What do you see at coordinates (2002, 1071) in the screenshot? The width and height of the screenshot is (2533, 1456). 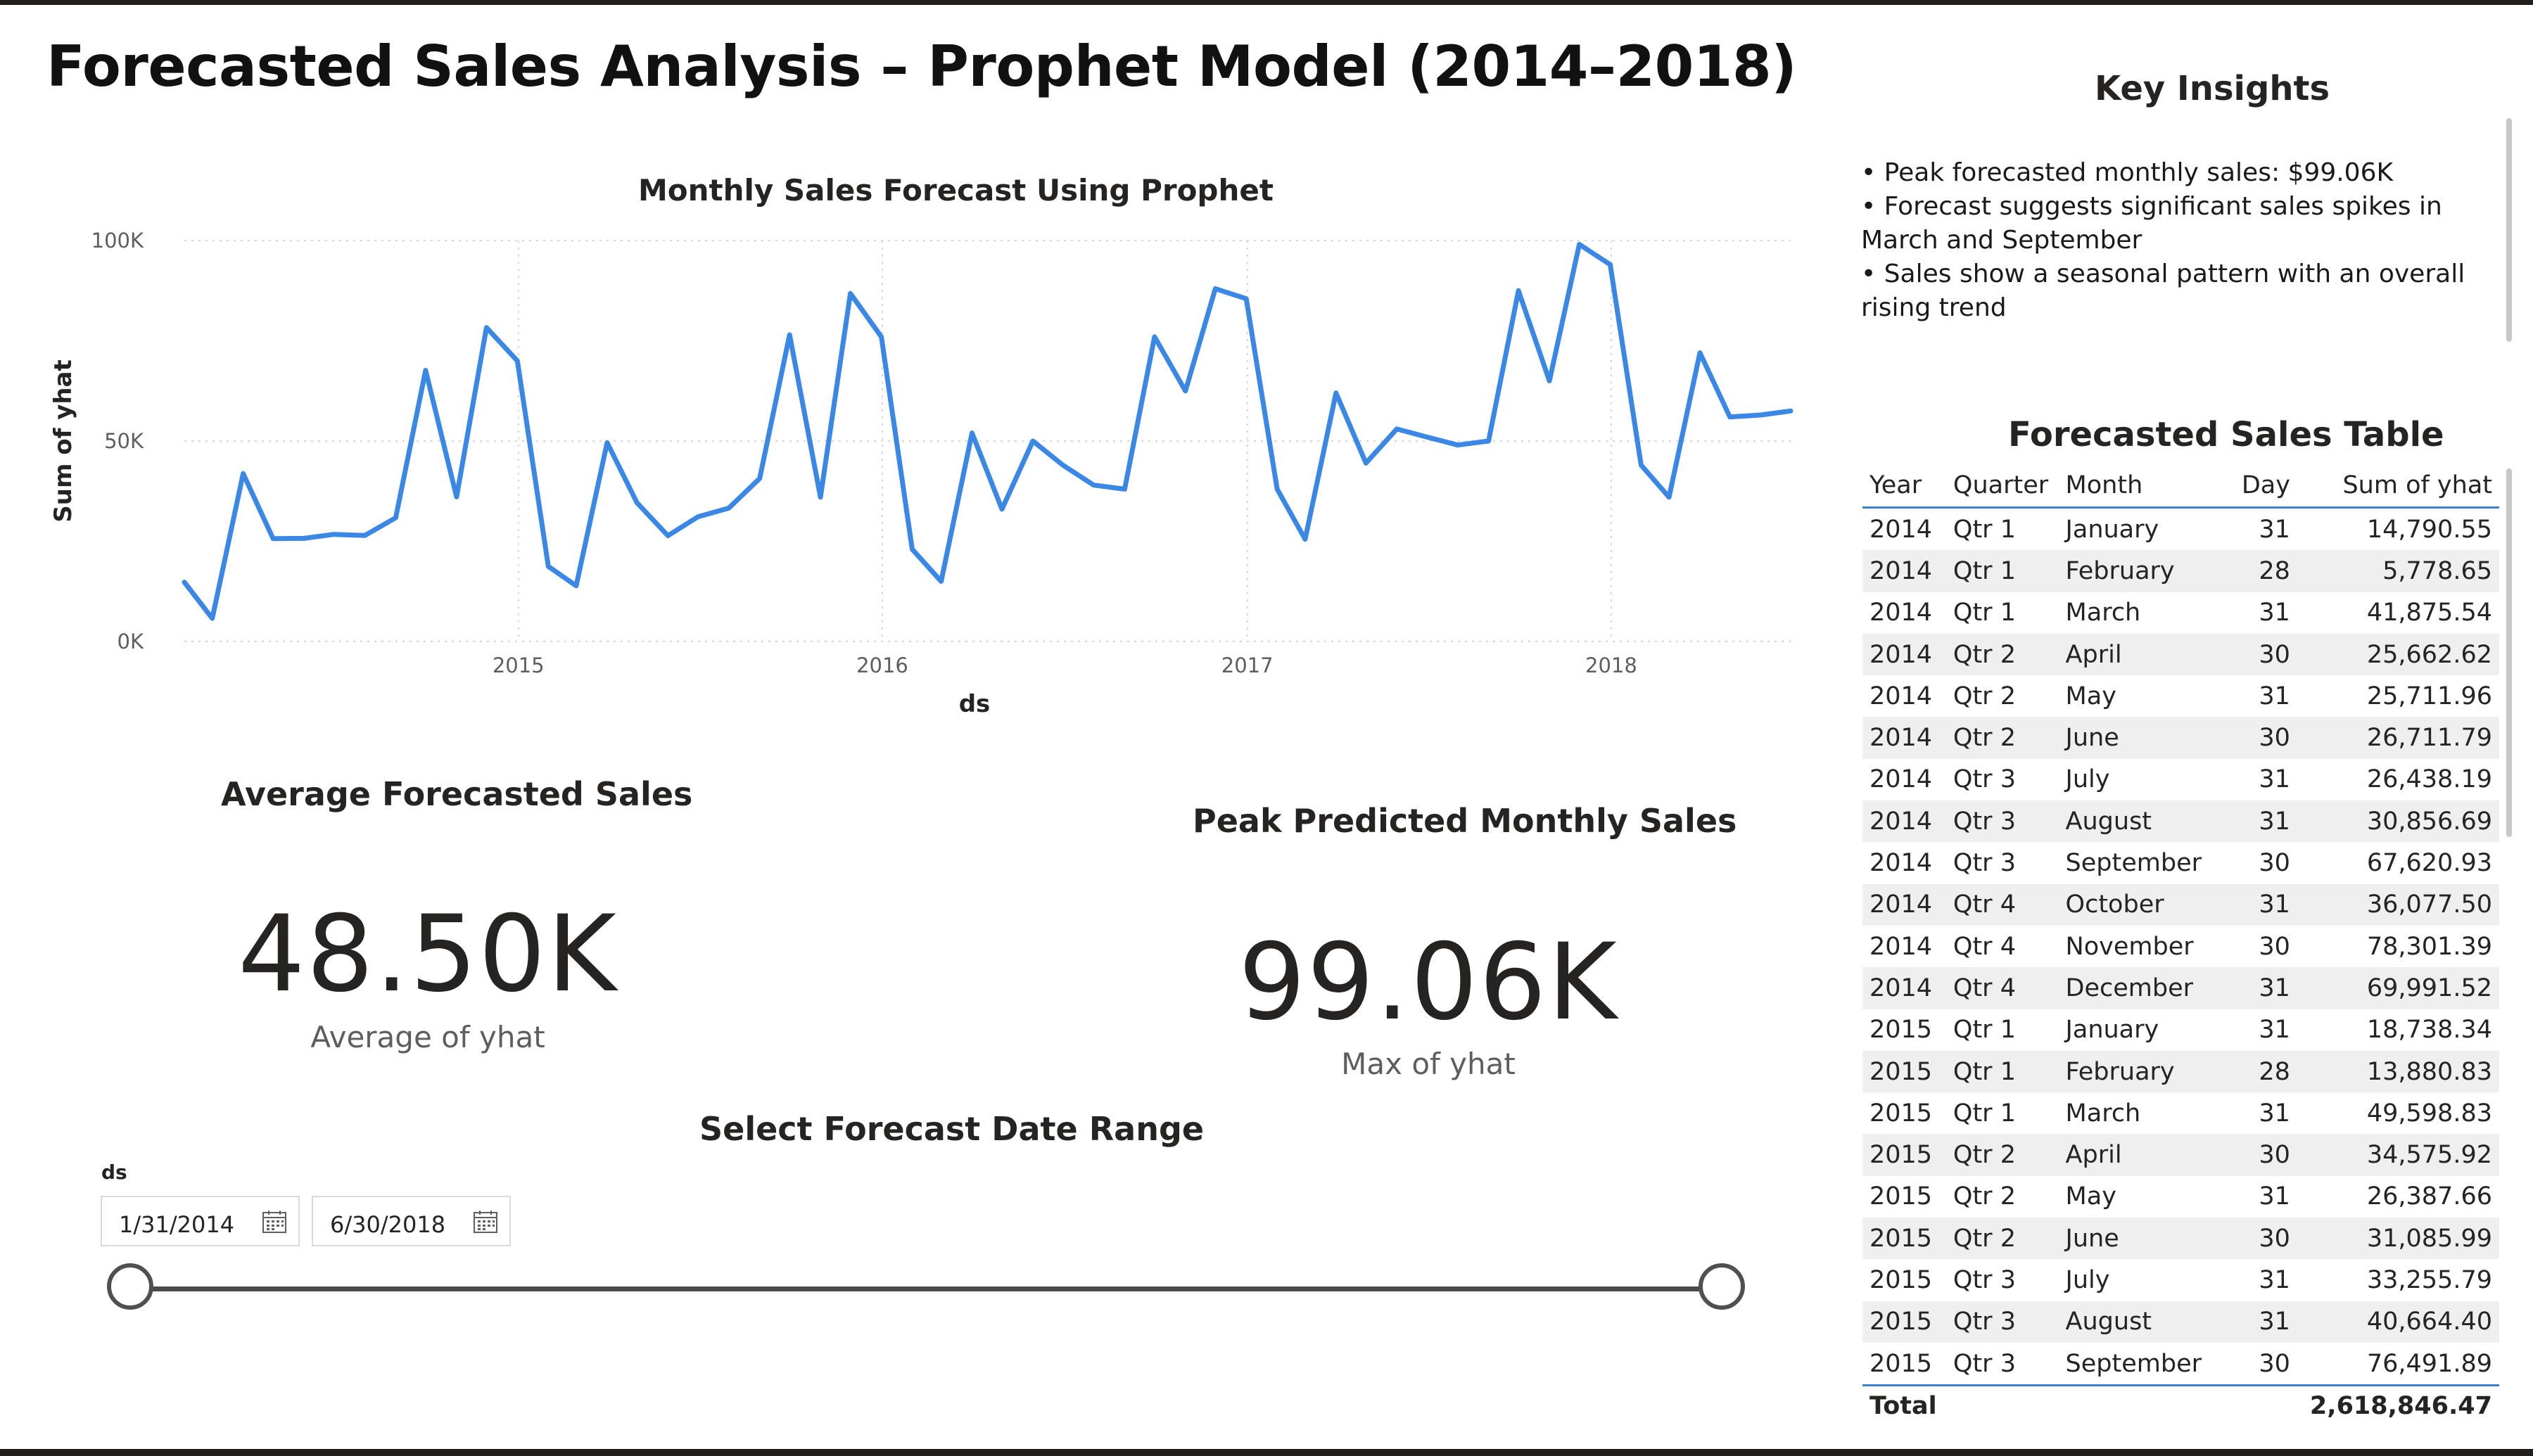 I see `cell-quarter: Qtr 1` at bounding box center [2002, 1071].